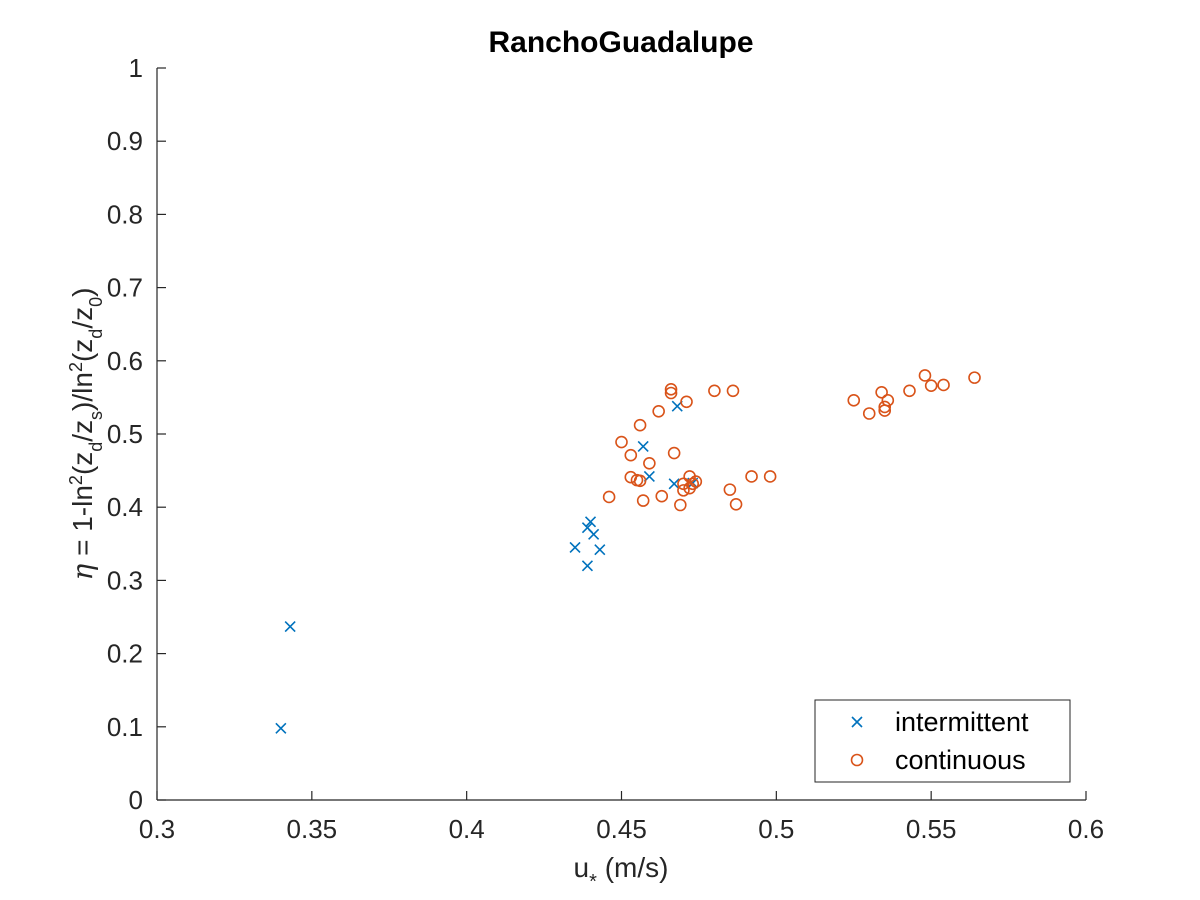 This screenshot has width=1200, height=900. I want to click on legend-label-intermittent: intermittent, so click(962, 722).